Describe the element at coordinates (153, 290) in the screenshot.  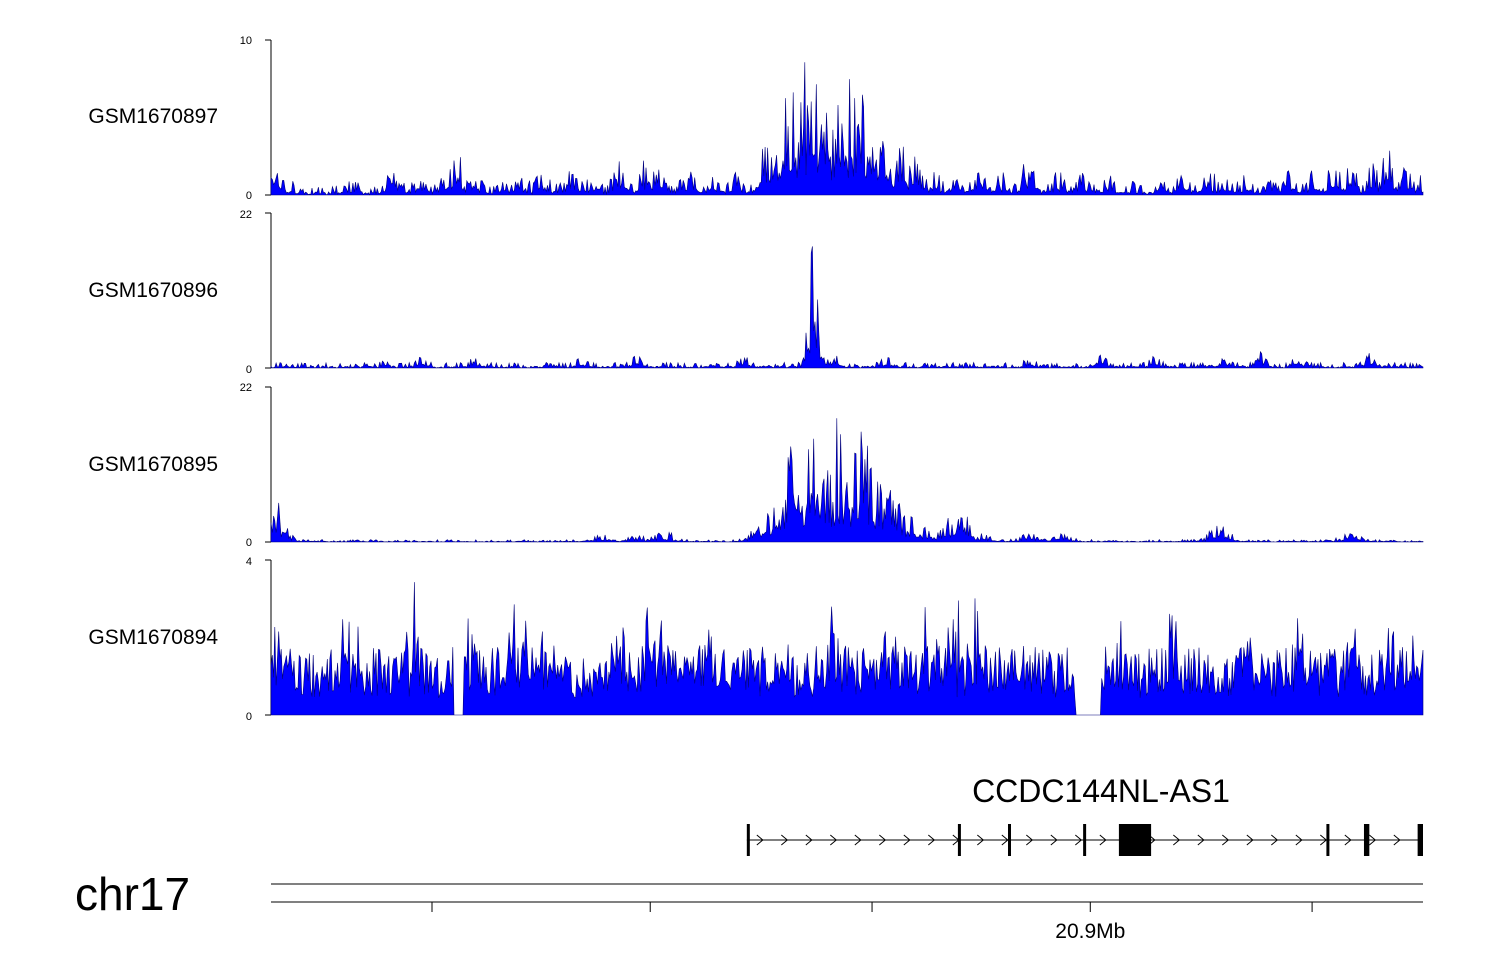
I see `track-label-gsm1670896: GSM1670896` at that location.